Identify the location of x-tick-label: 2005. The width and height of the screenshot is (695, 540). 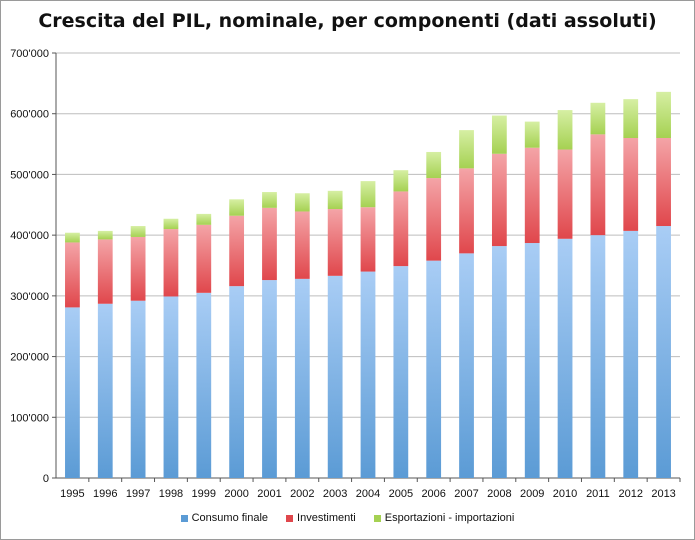
(401, 494).